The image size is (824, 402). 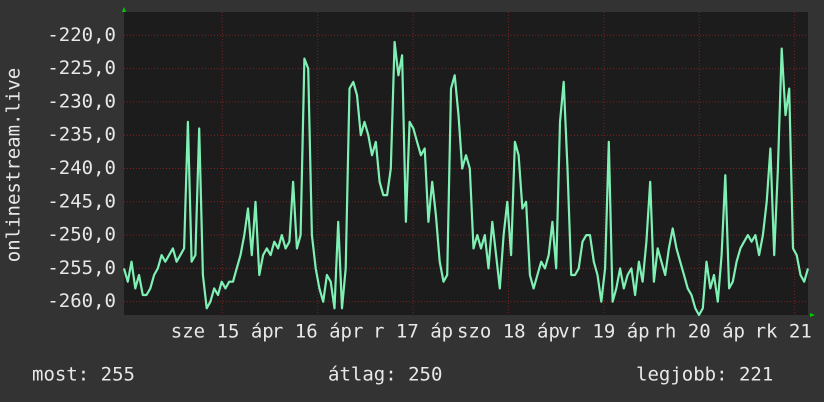 I want to click on y-tick-label: -255,0, so click(x=81, y=268).